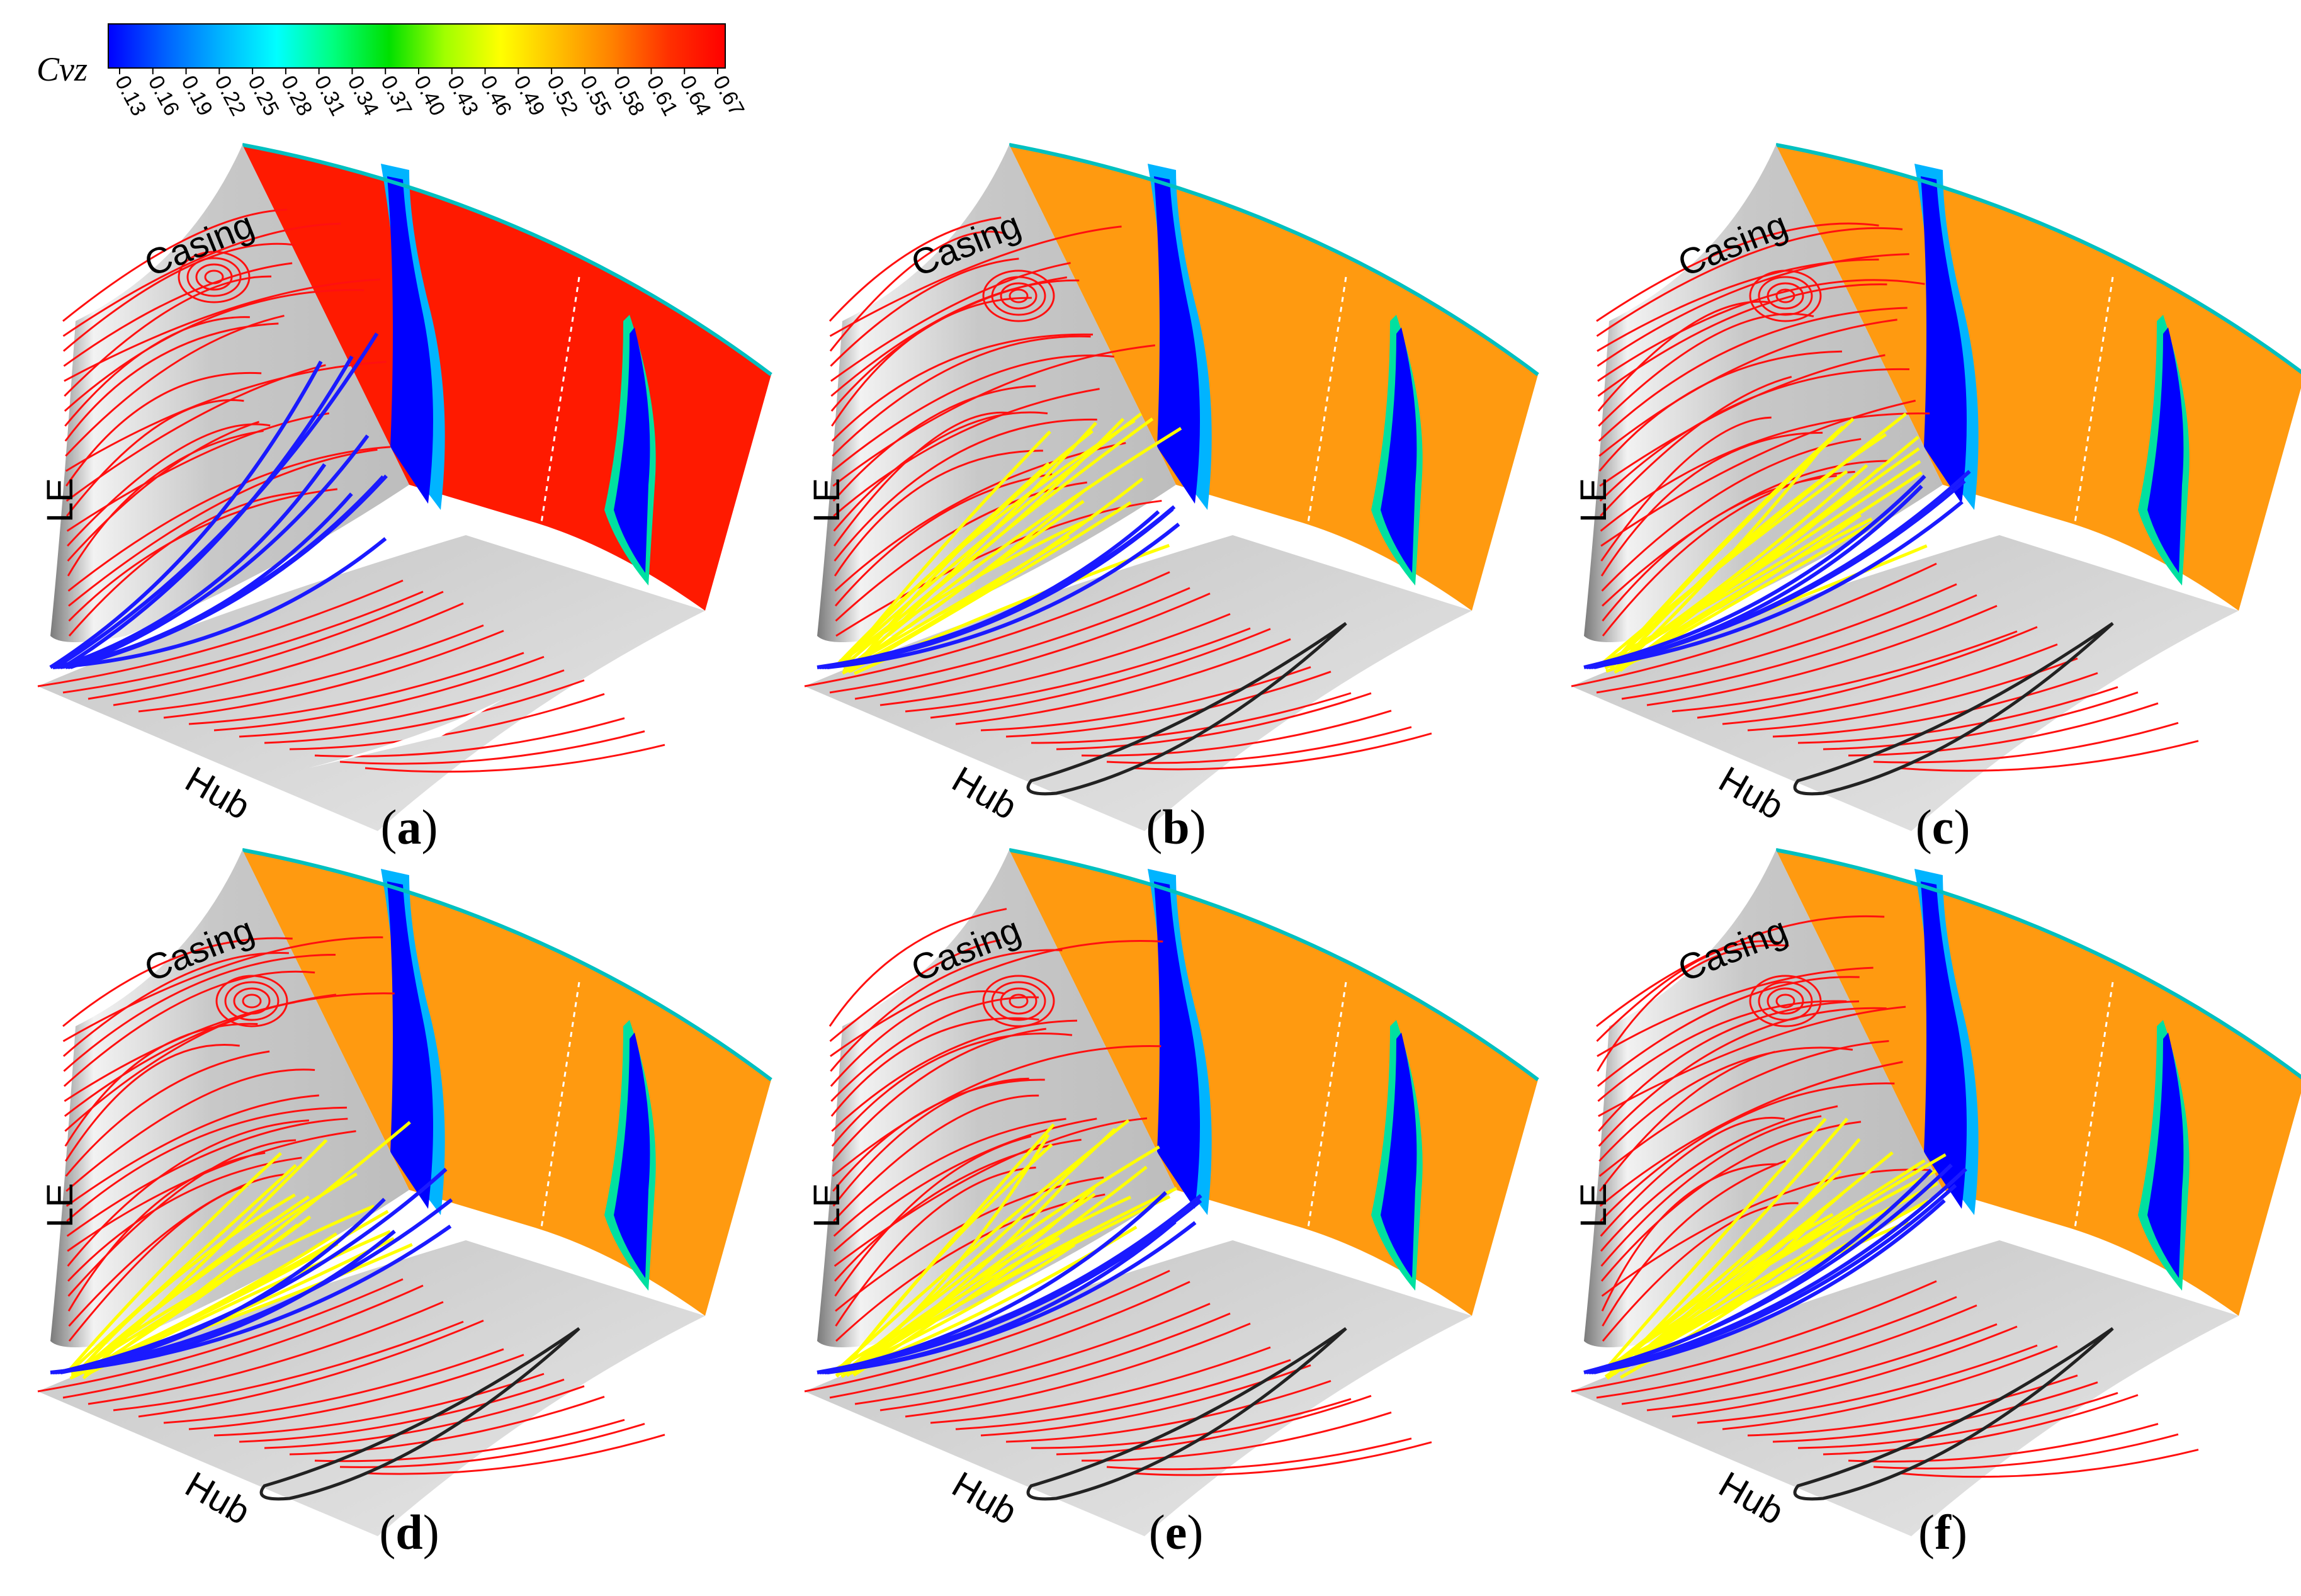 The height and width of the screenshot is (1596, 2301). I want to click on contour-secondary-core, so click(2165, 1156).